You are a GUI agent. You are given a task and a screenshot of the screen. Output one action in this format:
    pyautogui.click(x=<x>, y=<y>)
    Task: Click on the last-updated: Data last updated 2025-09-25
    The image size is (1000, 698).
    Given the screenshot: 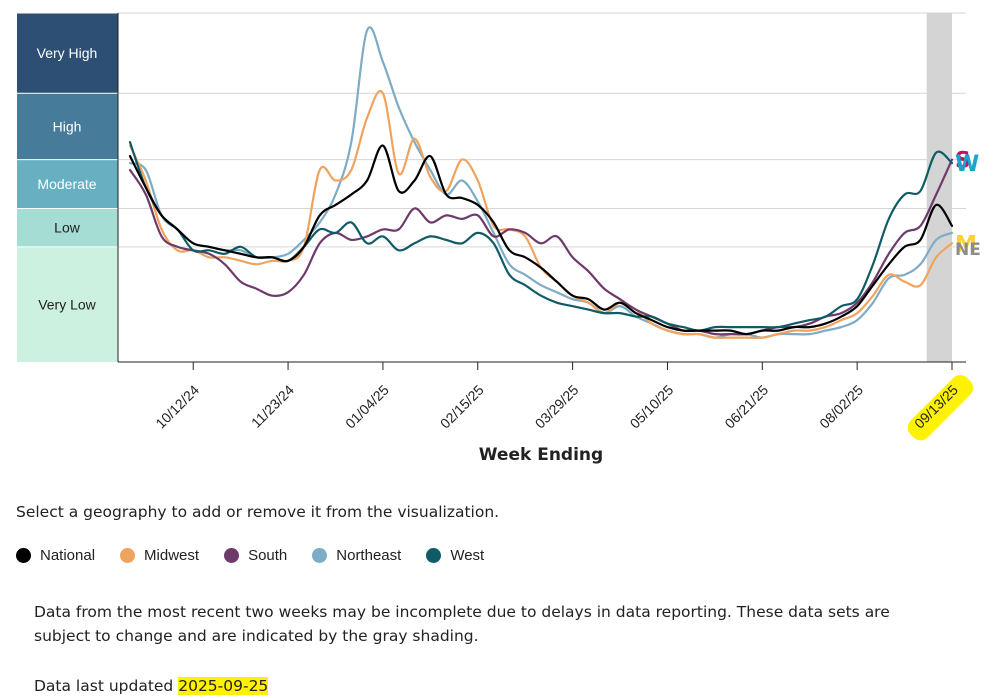 What is the action you would take?
    pyautogui.click(x=151, y=686)
    